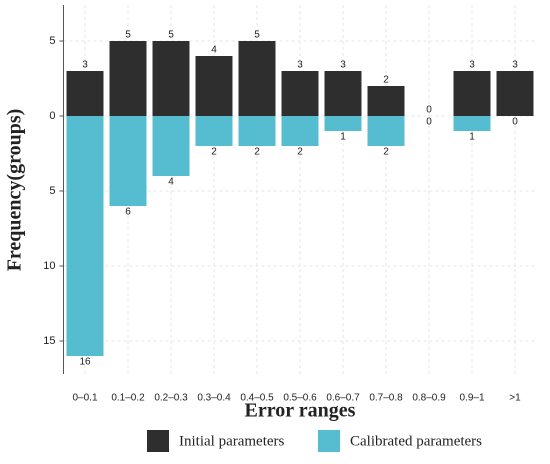  Describe the element at coordinates (84, 398) in the screenshot. I see `x-tick-label: 0–0.1` at that location.